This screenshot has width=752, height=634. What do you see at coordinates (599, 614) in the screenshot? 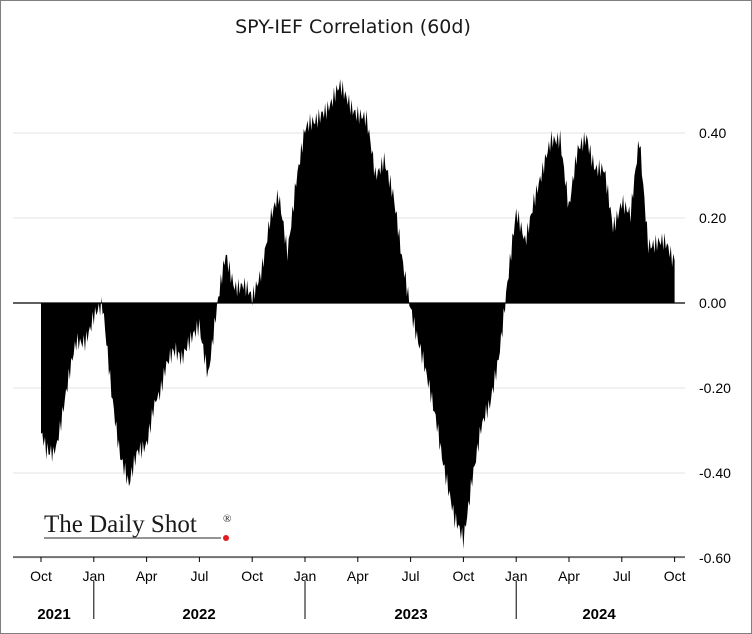
I see `year-label: 2024` at bounding box center [599, 614].